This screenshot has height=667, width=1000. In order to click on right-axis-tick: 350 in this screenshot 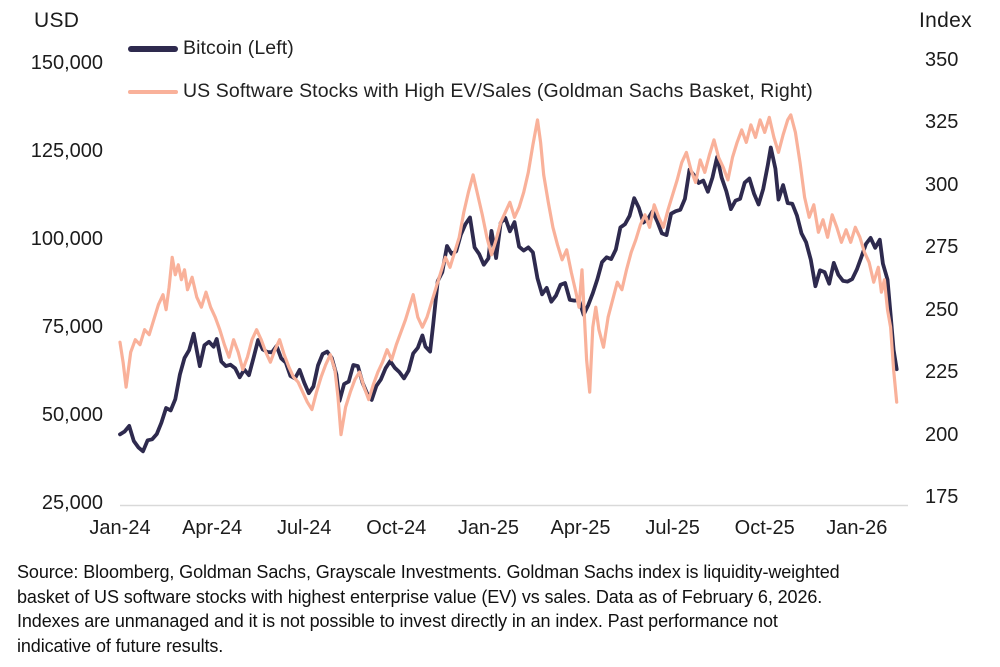, I will do `click(942, 60)`.